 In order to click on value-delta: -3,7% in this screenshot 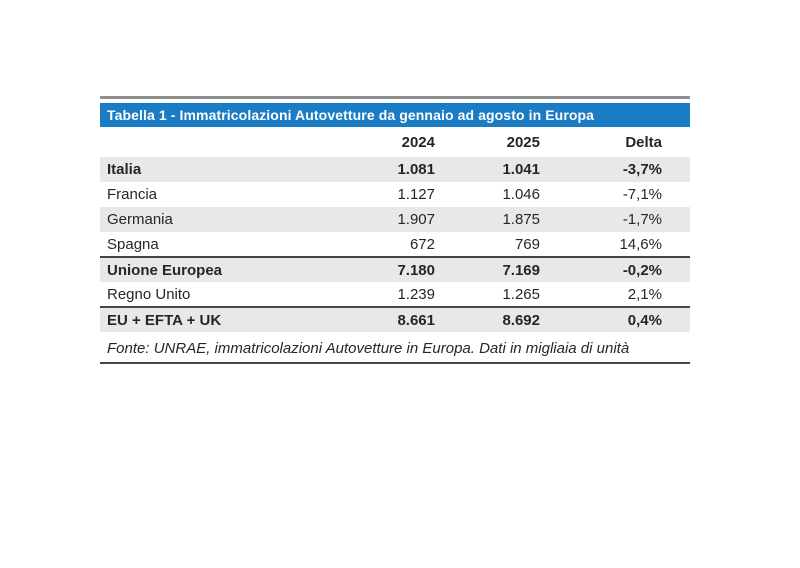, I will do `click(642, 169)`.